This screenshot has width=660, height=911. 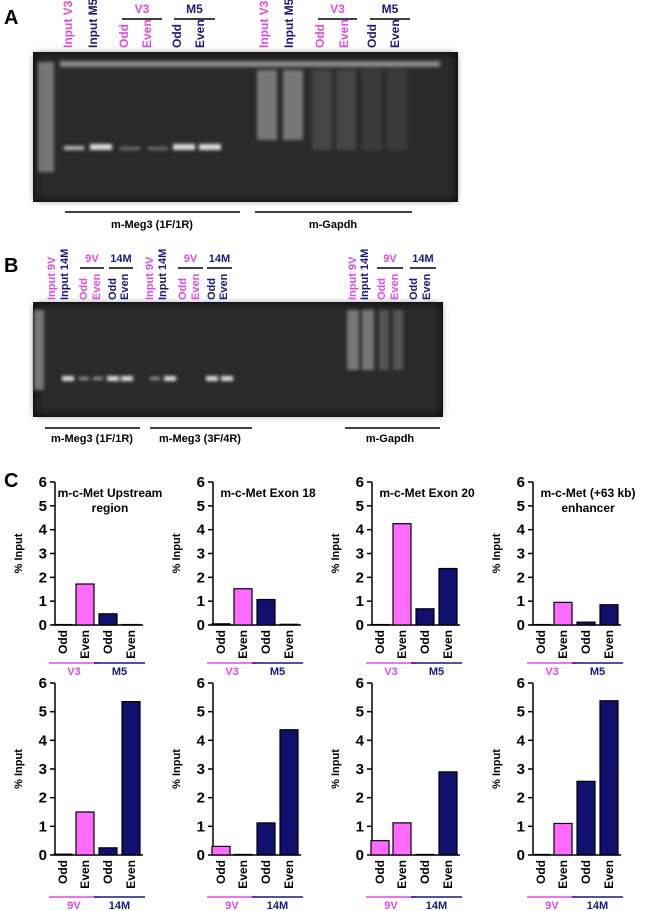 I want to click on chart-title: m-c-Met Exon 18, so click(x=268, y=493).